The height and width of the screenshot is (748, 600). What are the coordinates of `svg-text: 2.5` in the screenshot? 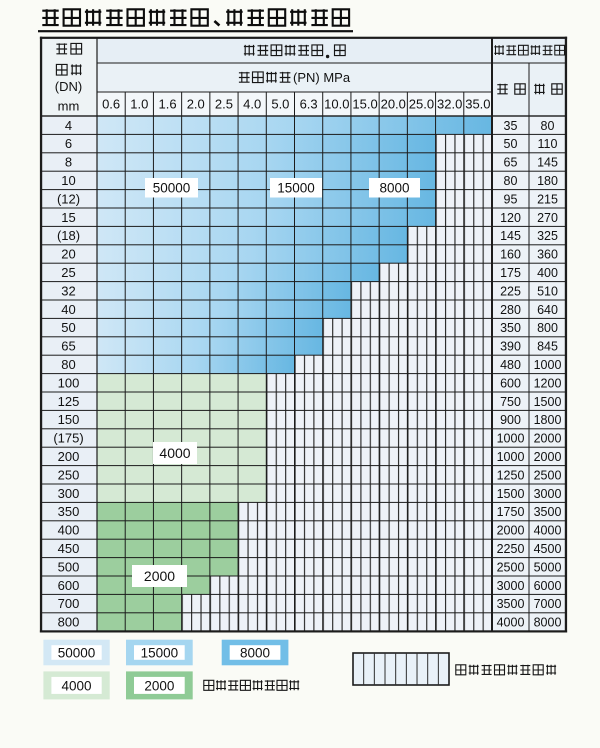 It's located at (224, 104).